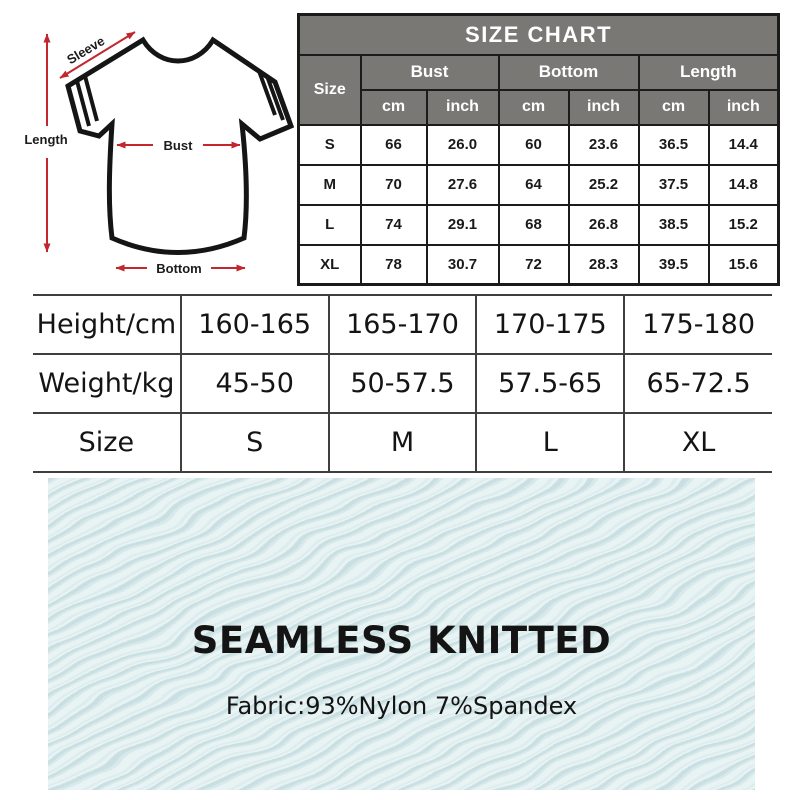  Describe the element at coordinates (107, 384) in the screenshot. I see `row-label: Weight/kg` at that location.